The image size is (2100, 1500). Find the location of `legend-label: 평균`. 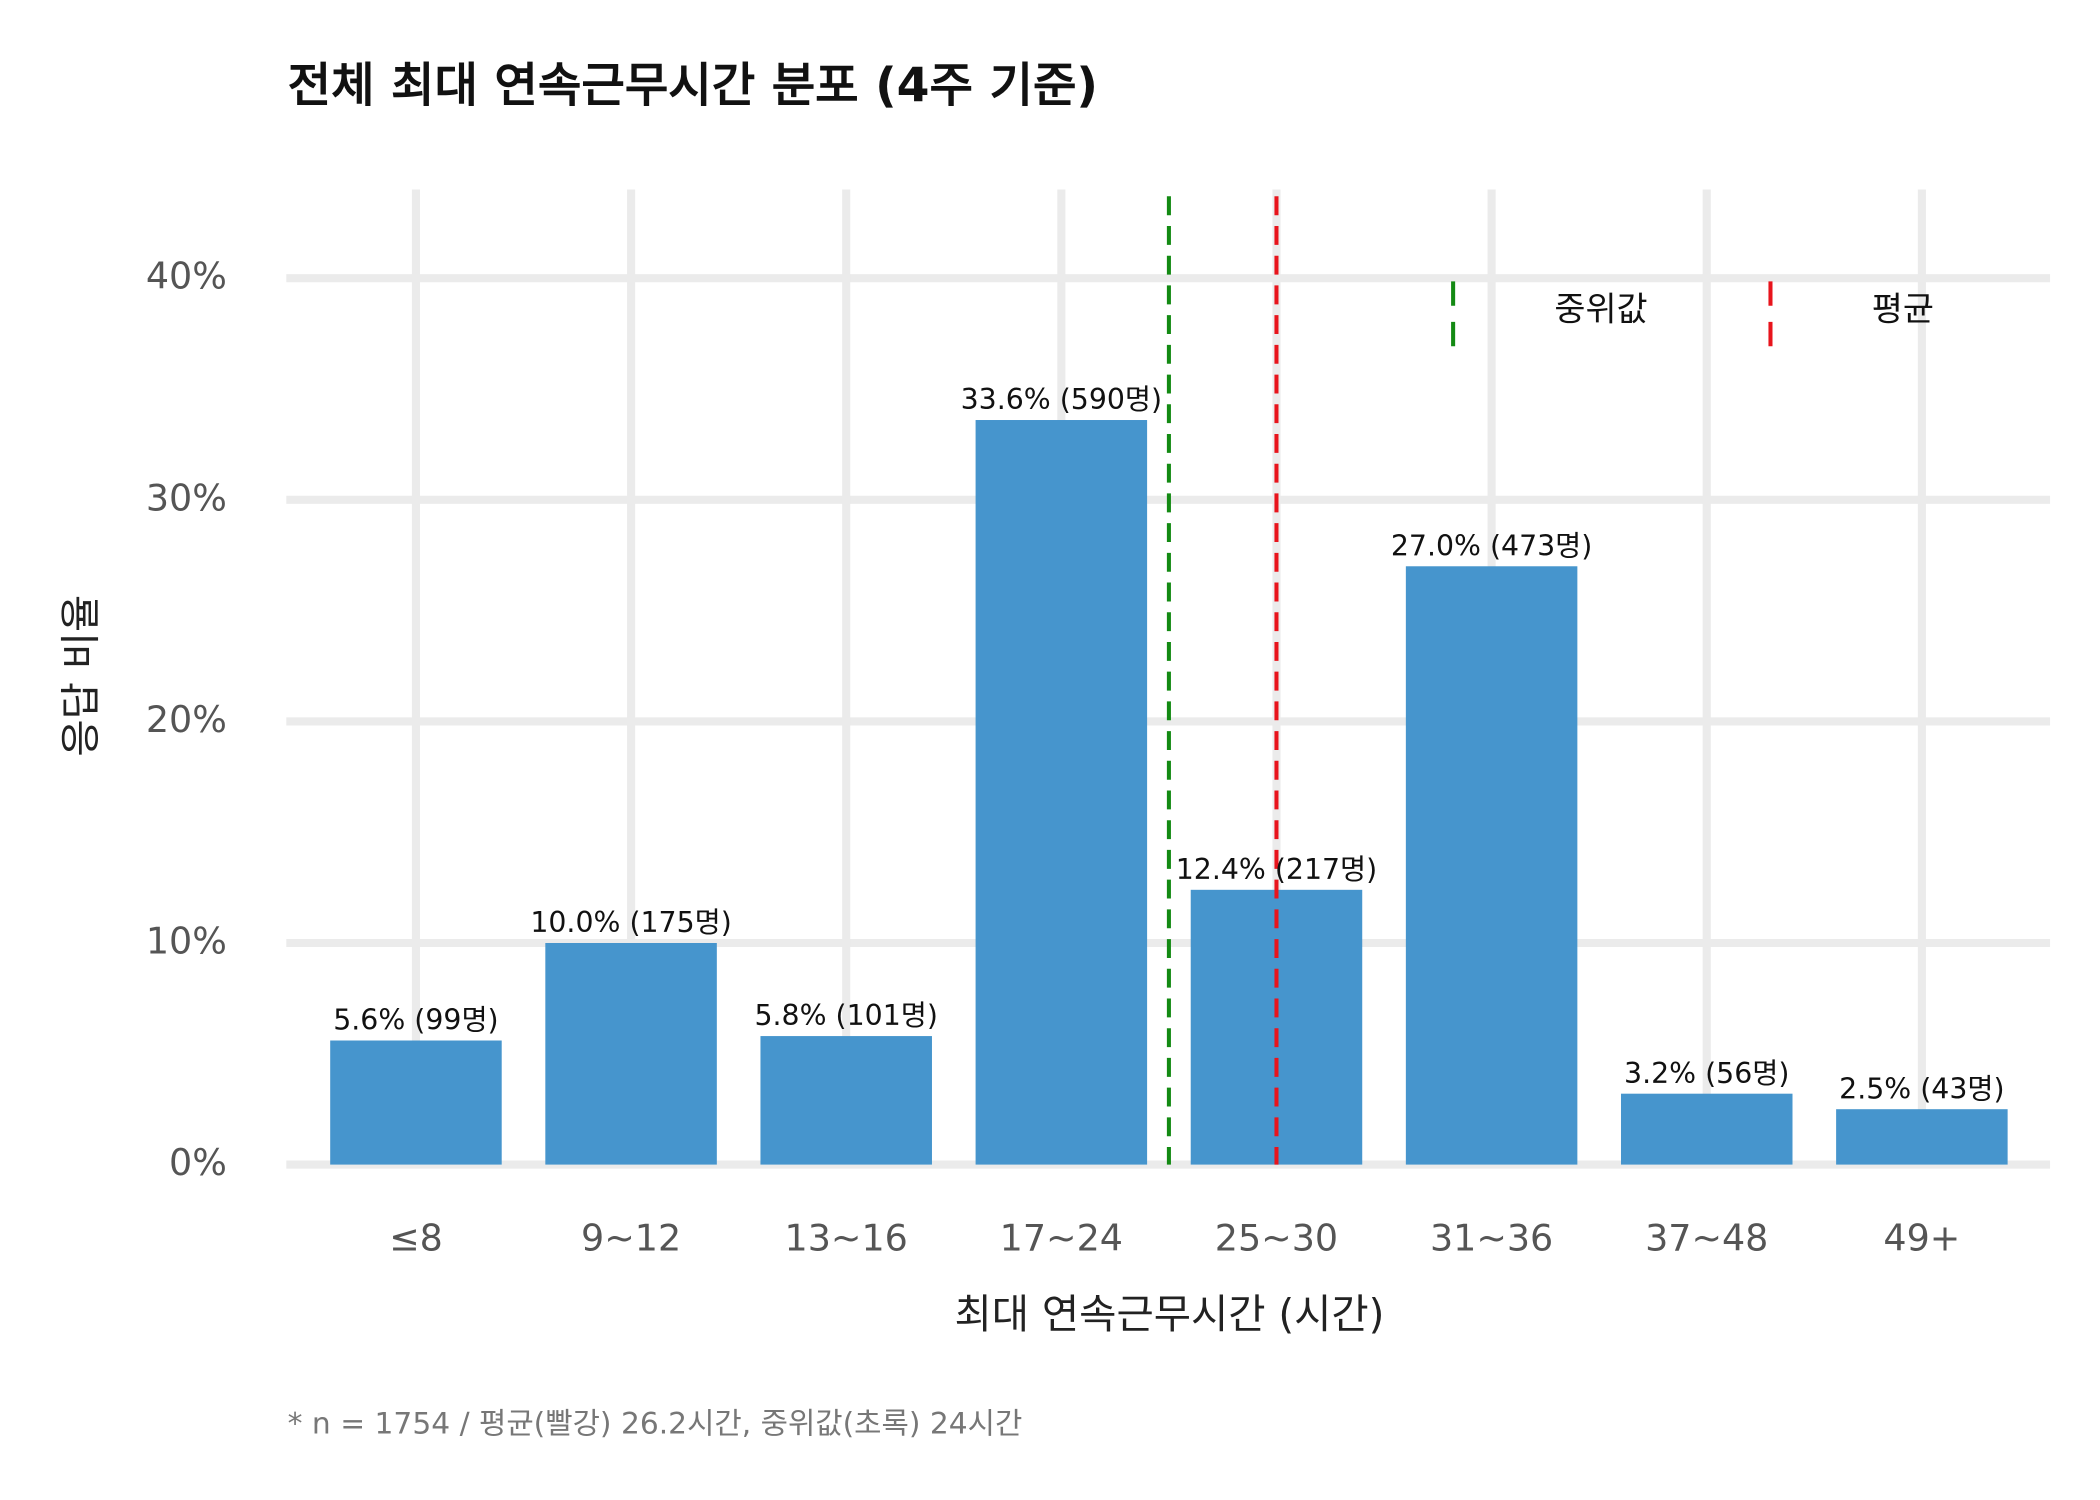

legend-label: 평균 is located at coordinates (1903, 309).